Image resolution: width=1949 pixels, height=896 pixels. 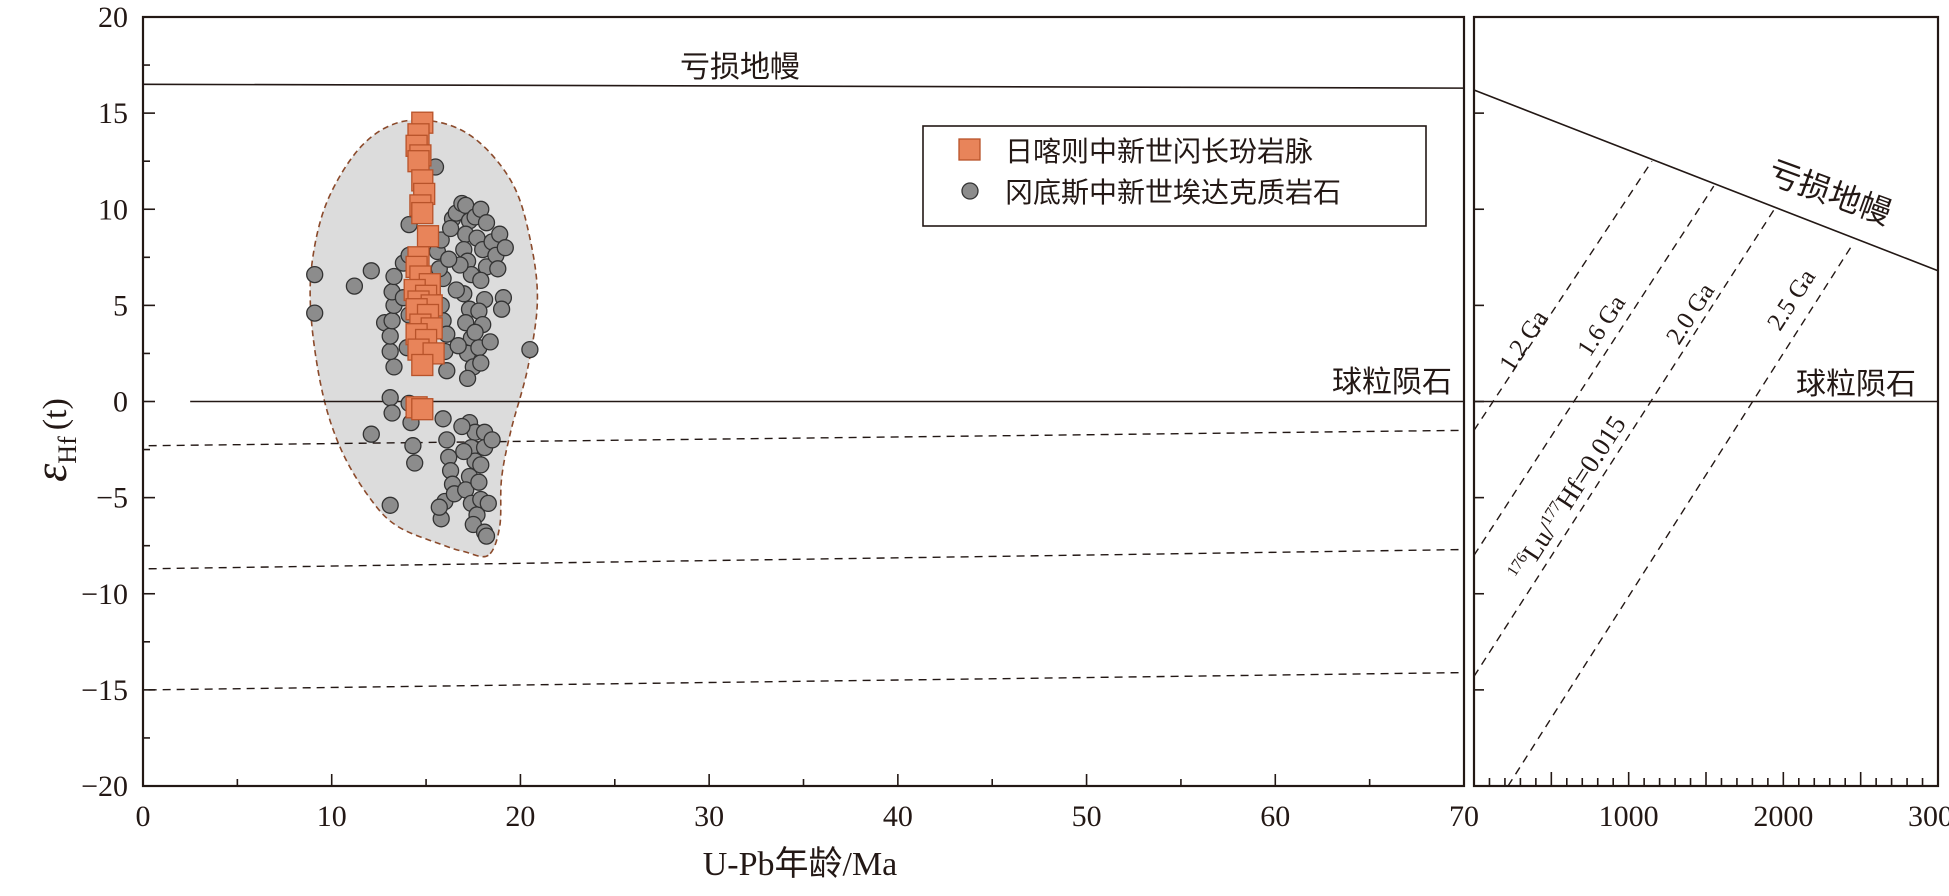 What do you see at coordinates (970, 191) in the screenshot?
I see `legend-circle-marker` at bounding box center [970, 191].